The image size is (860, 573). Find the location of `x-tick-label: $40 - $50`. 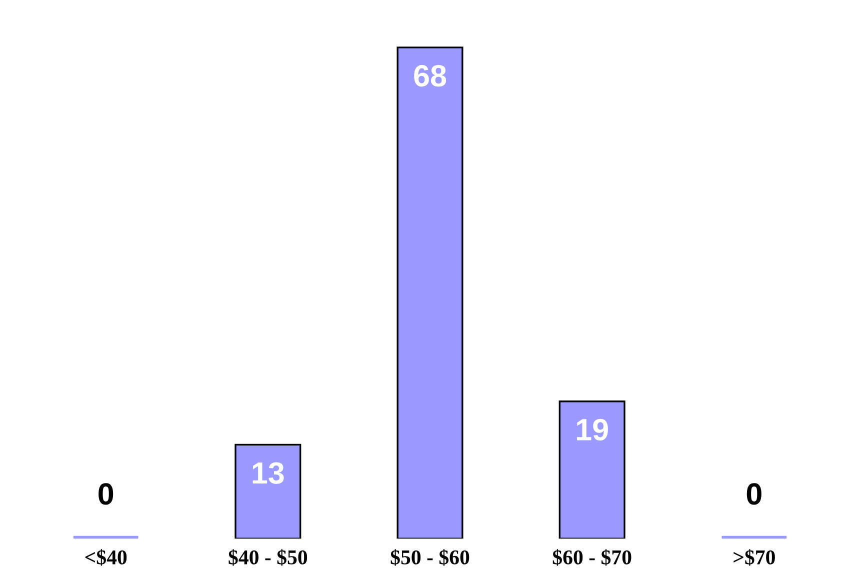

x-tick-label: $40 - $50 is located at coordinates (268, 557).